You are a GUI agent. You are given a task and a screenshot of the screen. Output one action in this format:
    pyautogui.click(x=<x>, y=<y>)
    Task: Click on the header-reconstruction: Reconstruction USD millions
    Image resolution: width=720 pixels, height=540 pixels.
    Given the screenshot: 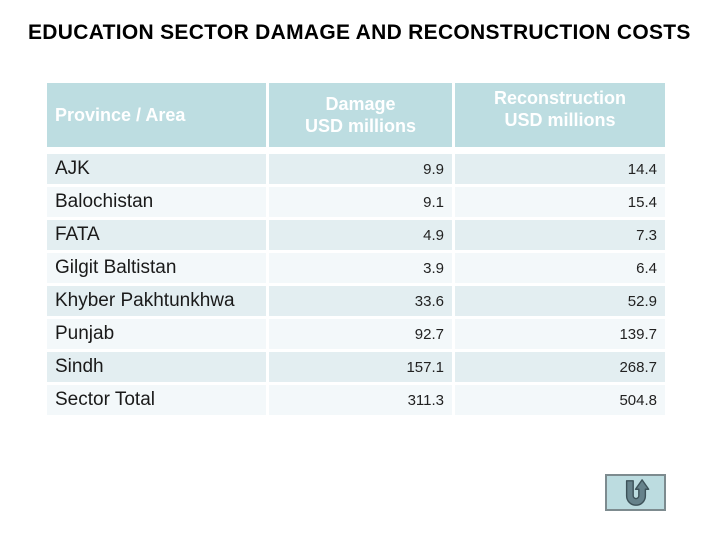 What is the action you would take?
    pyautogui.click(x=560, y=115)
    